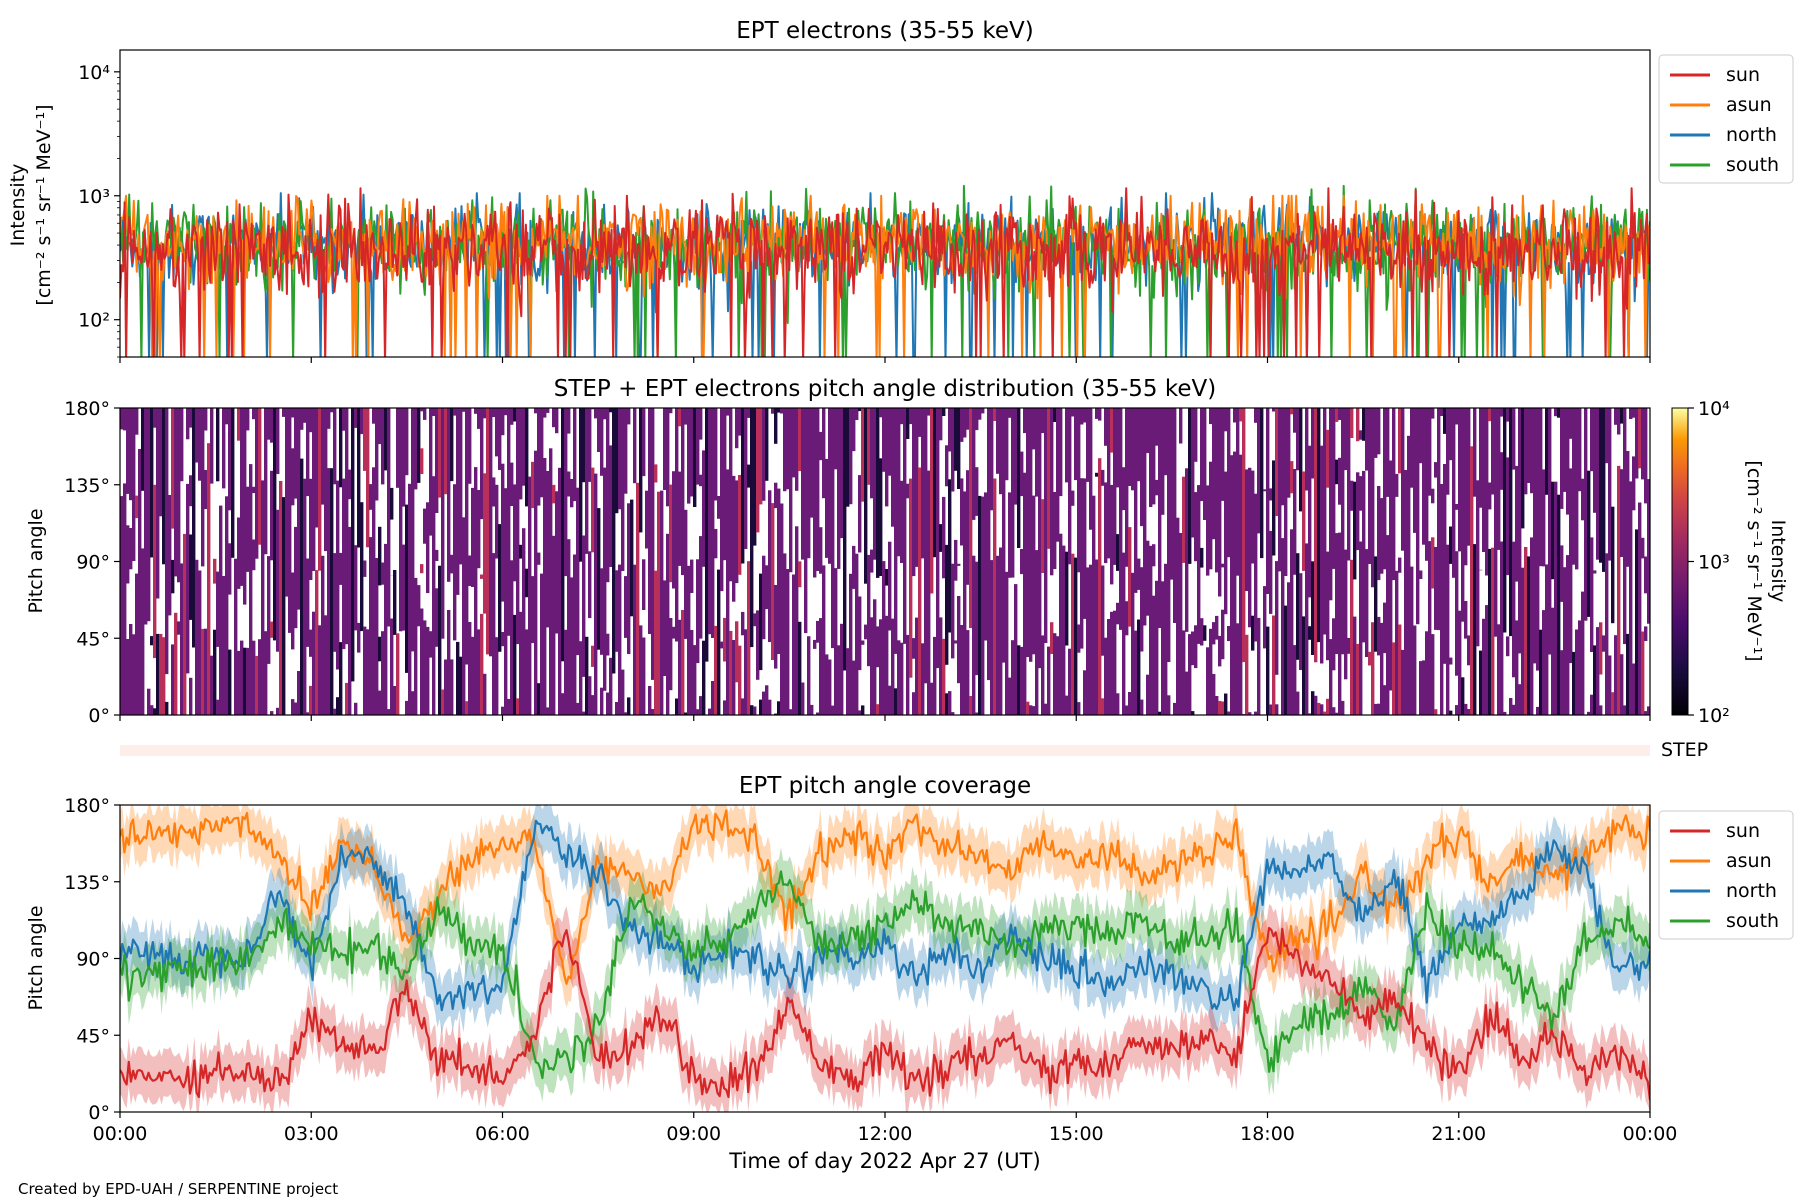 This screenshot has width=1800, height=1200. I want to click on panel1-yaxis: 10² 10³ 10⁴, so click(99, 210).